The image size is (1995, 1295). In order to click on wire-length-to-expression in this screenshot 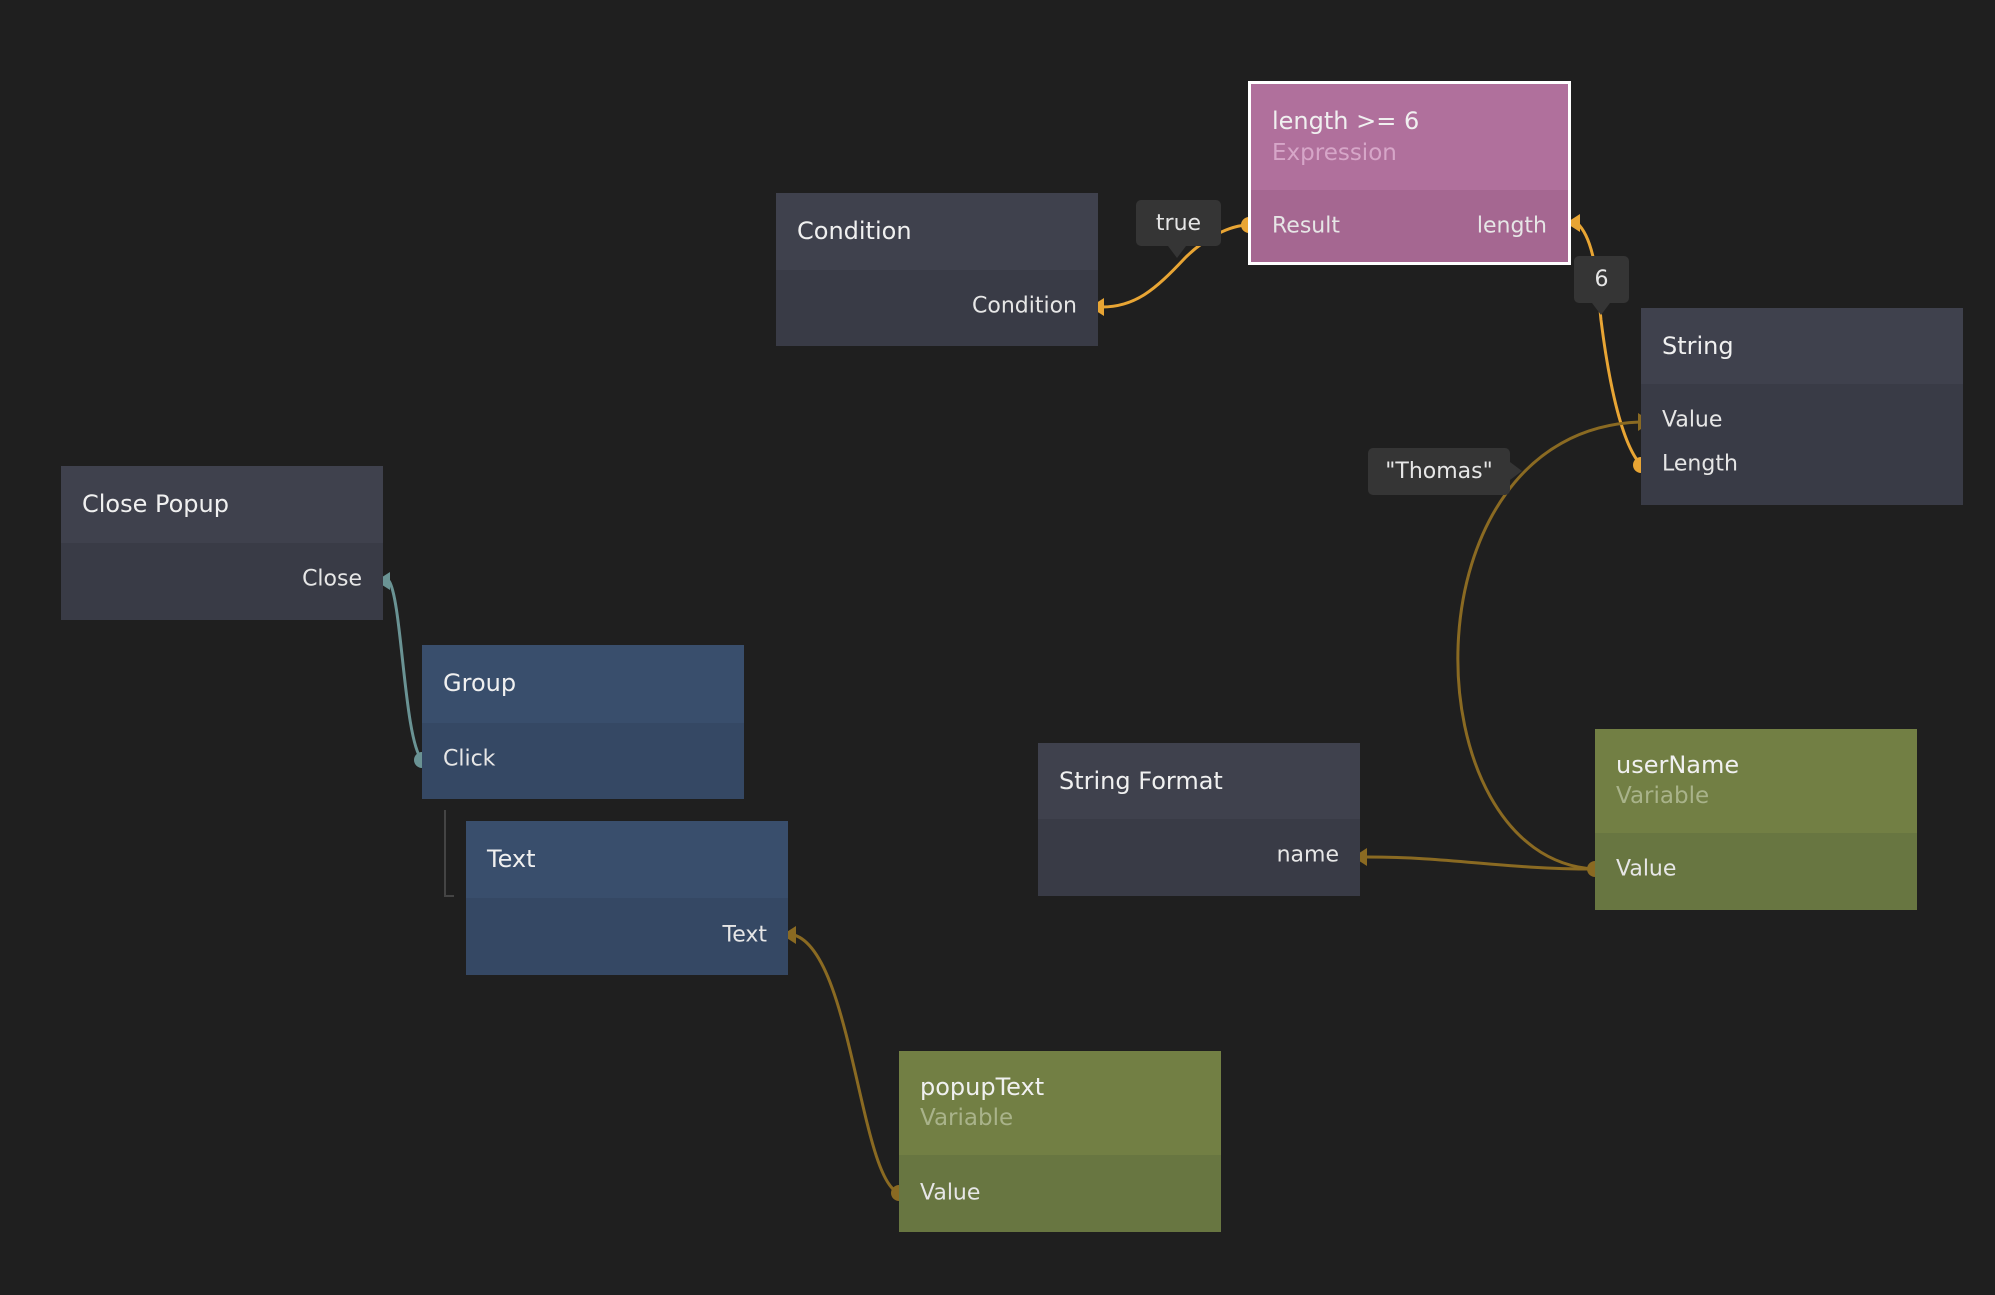, I will do `click(1609, 344)`.